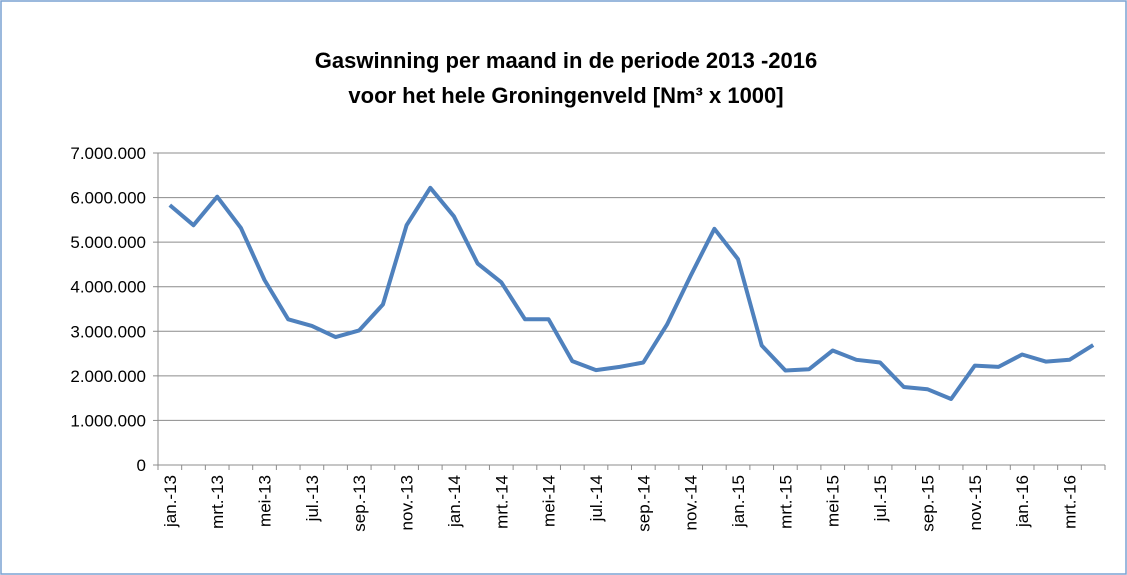 The width and height of the screenshot is (1127, 575). I want to click on y-tick-label: 5.000.000, so click(108, 242).